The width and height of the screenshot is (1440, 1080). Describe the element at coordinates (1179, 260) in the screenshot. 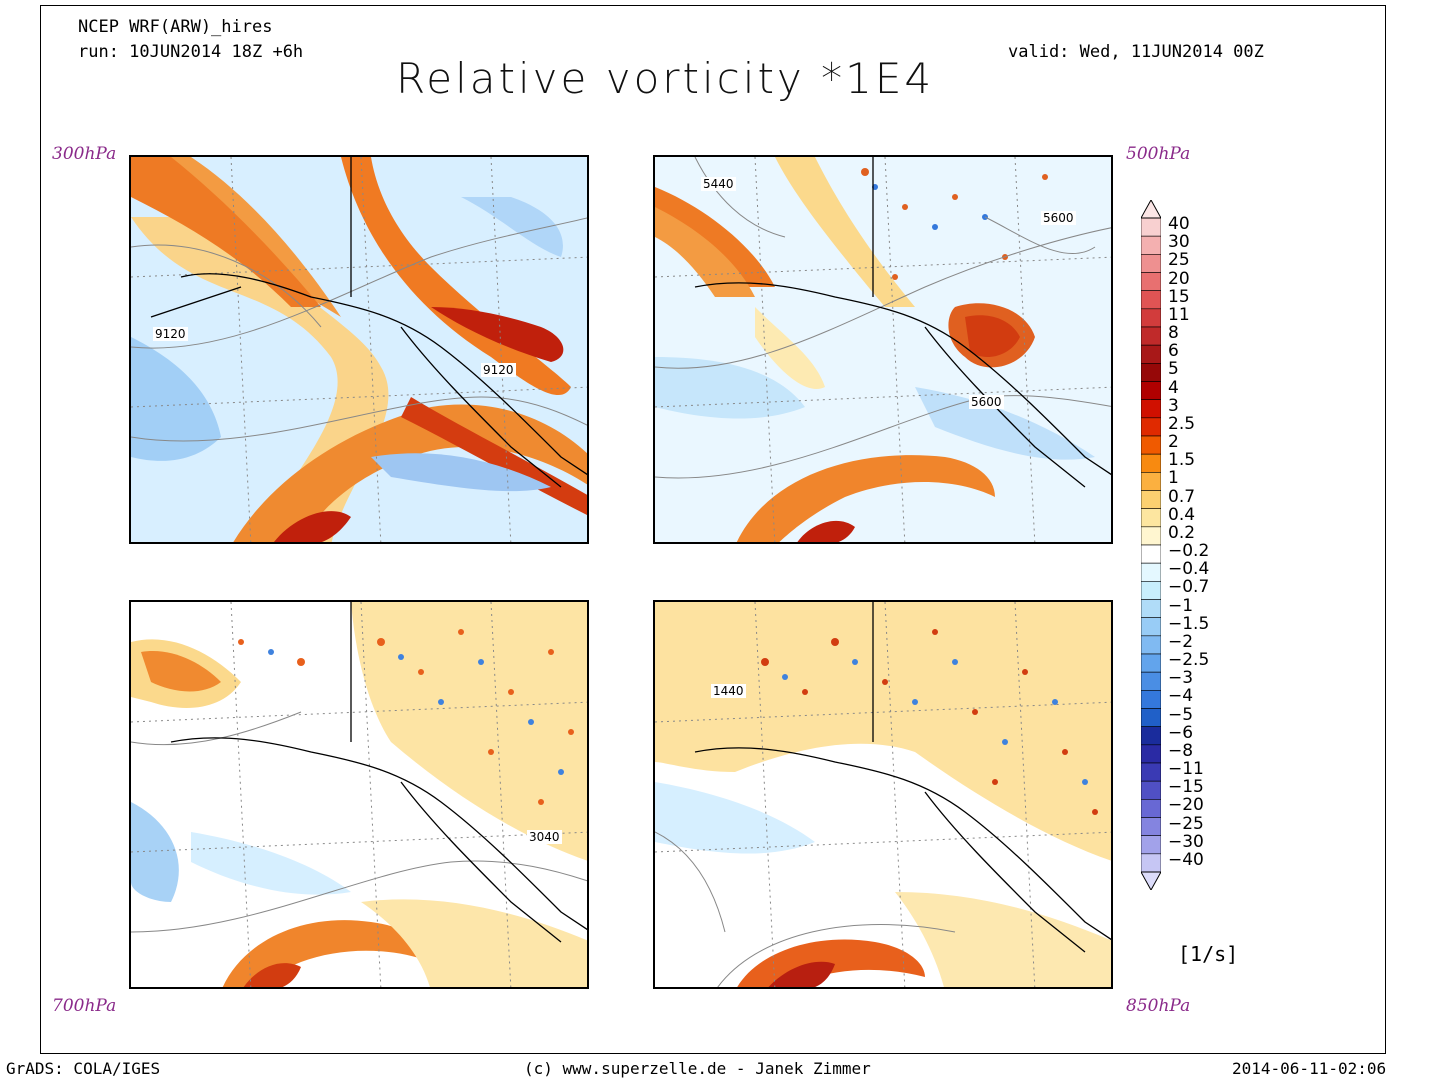

I see `colorbar-tick-label: 25` at that location.